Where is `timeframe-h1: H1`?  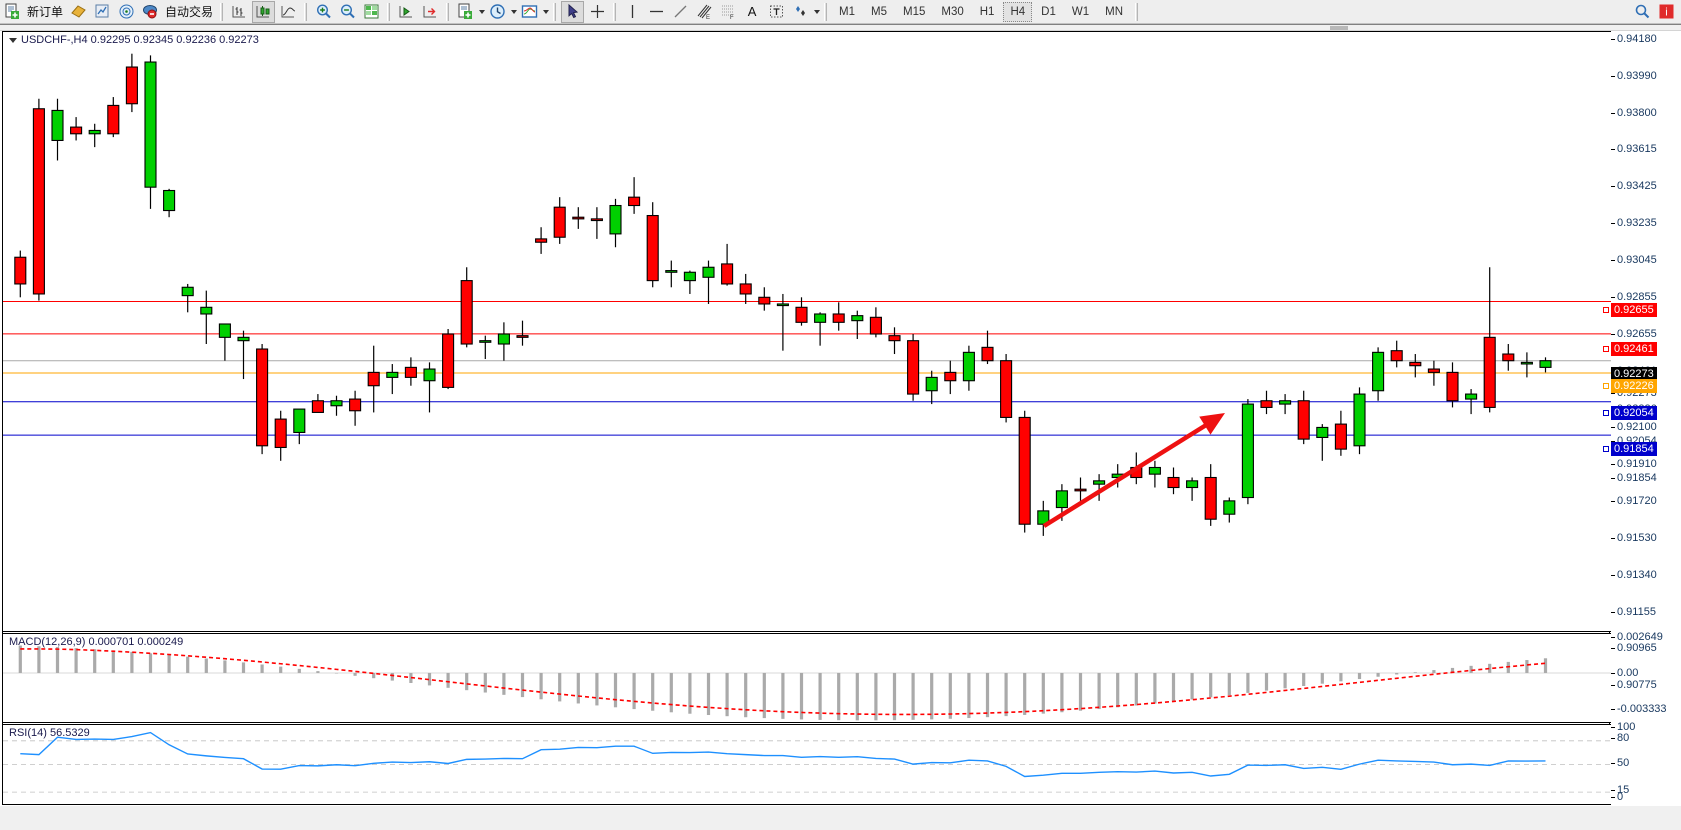
timeframe-h1: H1 is located at coordinates (987, 11).